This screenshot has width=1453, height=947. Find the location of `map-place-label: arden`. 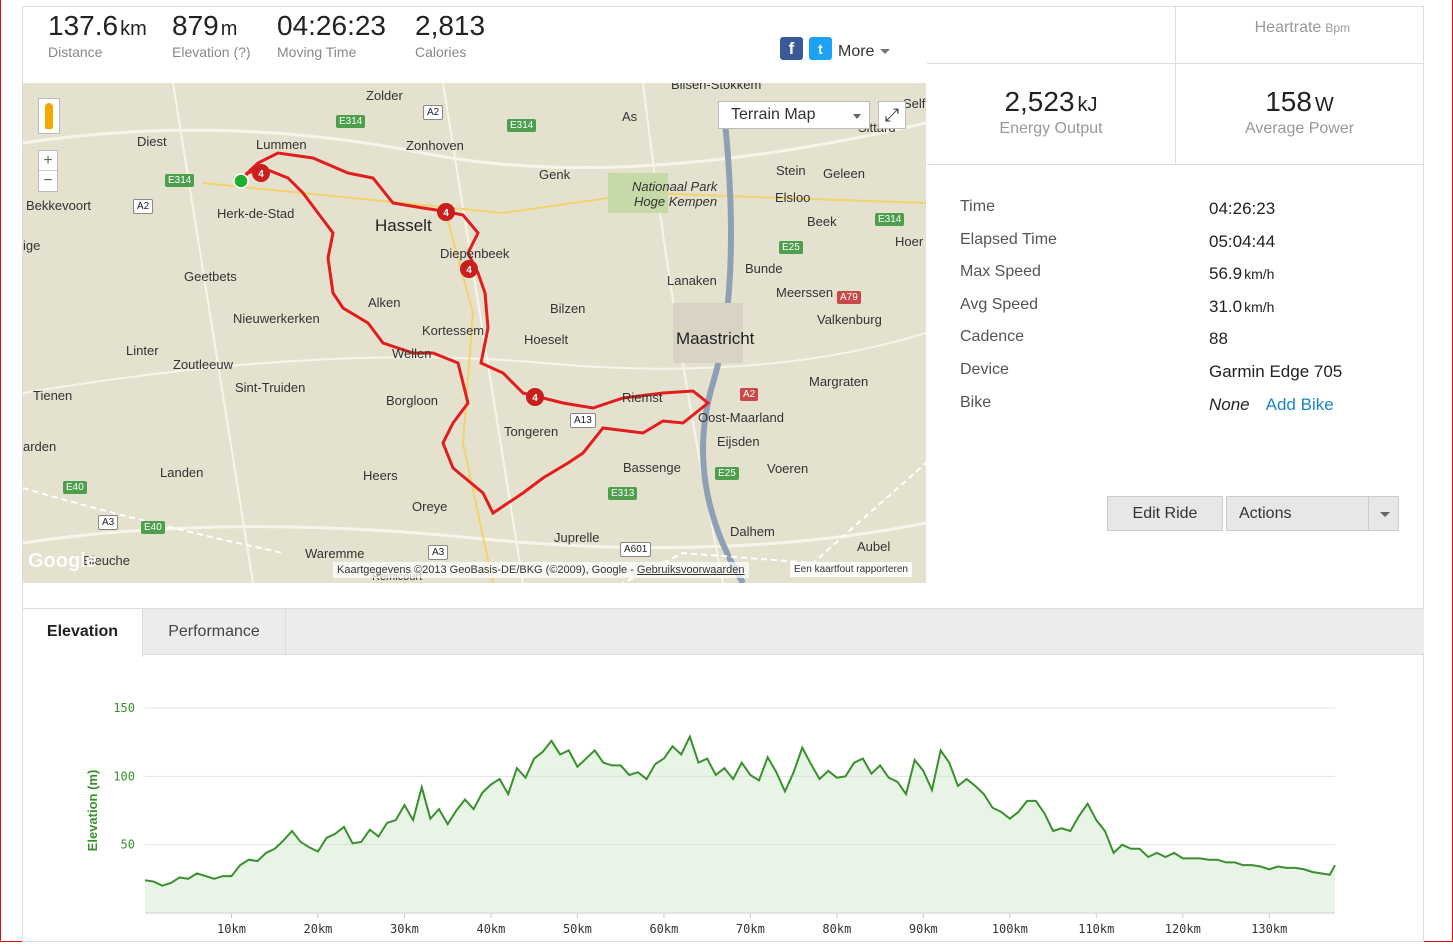

map-place-label: arden is located at coordinates (40, 446).